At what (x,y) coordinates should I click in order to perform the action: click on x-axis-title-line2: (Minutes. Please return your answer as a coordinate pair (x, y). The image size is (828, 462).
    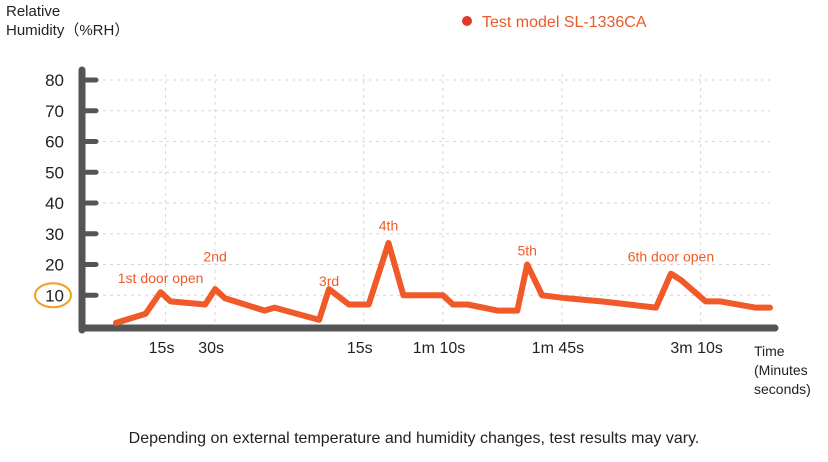
    Looking at the image, I should click on (781, 370).